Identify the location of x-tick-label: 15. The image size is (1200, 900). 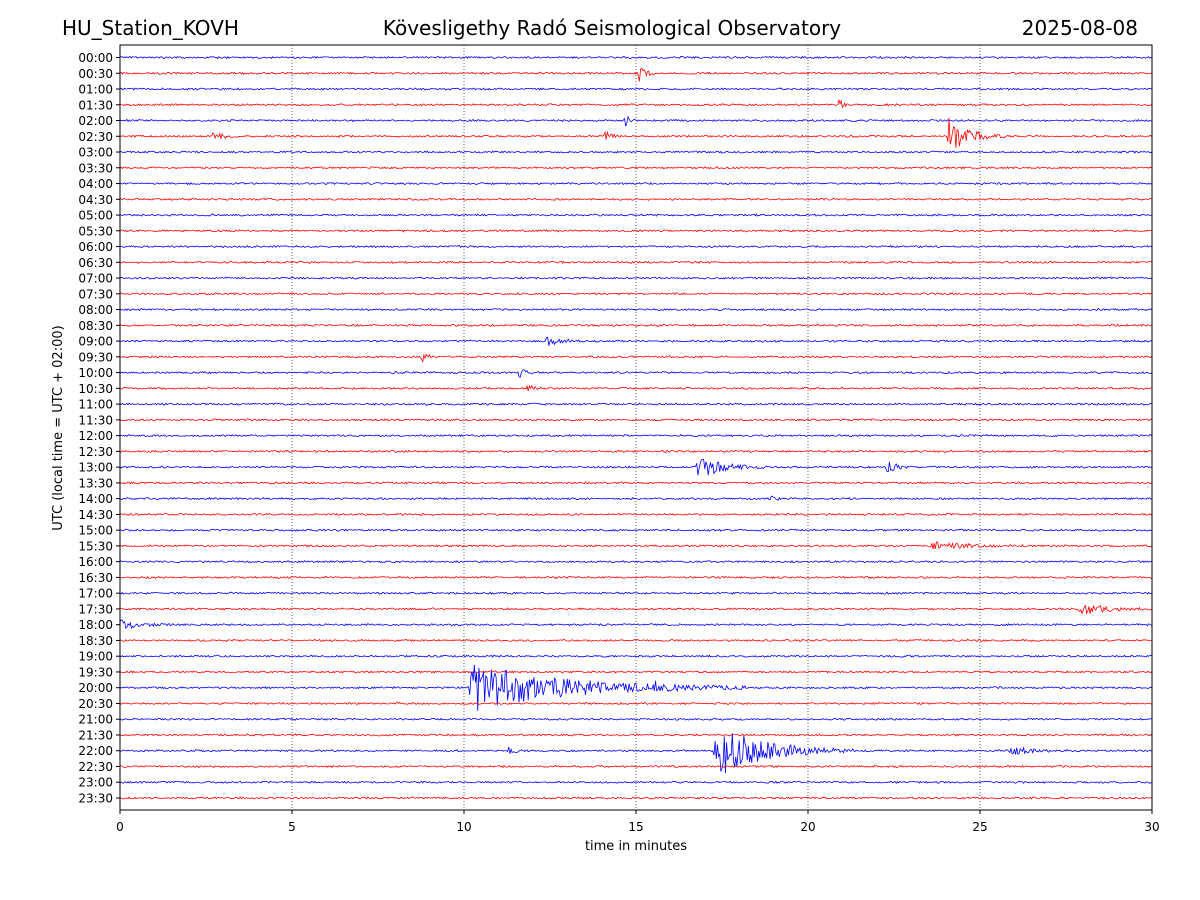
(635, 827).